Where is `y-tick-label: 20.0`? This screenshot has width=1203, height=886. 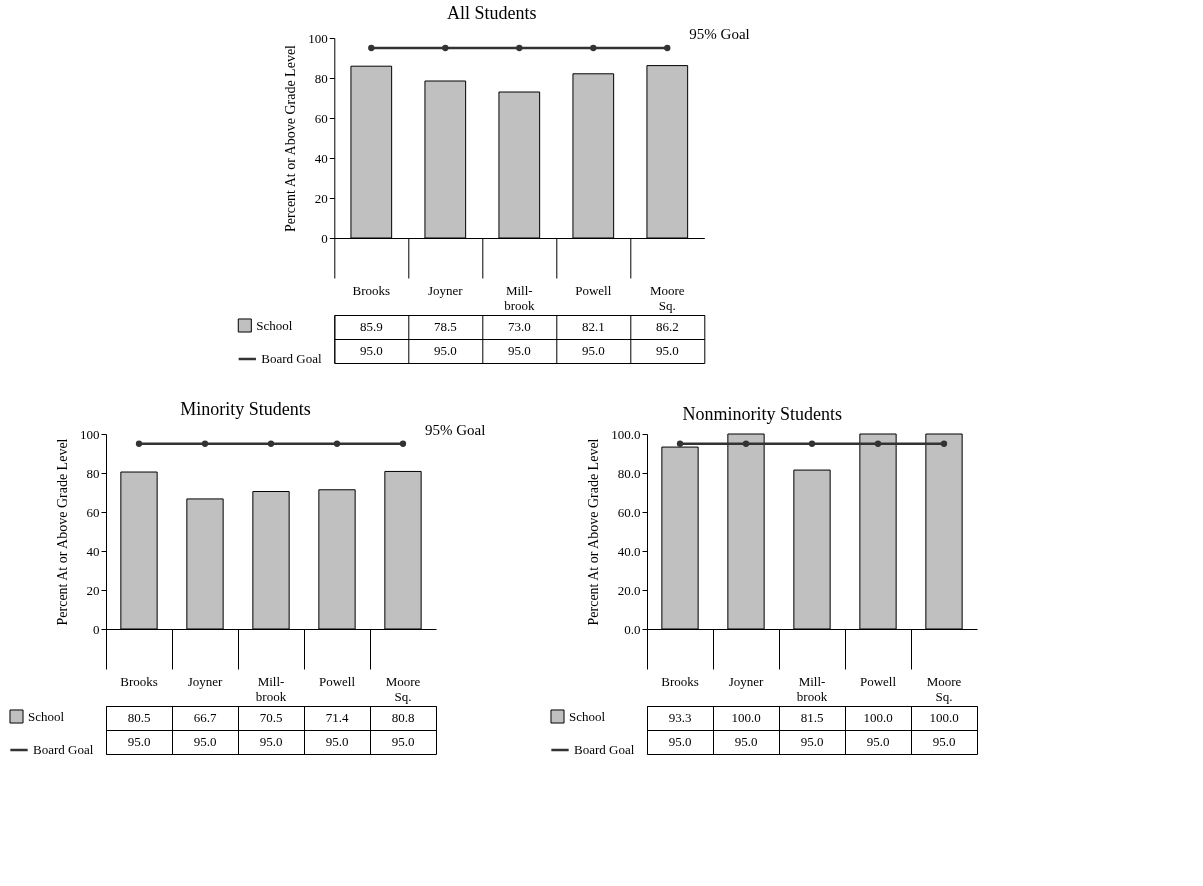 y-tick-label: 20.0 is located at coordinates (629, 590).